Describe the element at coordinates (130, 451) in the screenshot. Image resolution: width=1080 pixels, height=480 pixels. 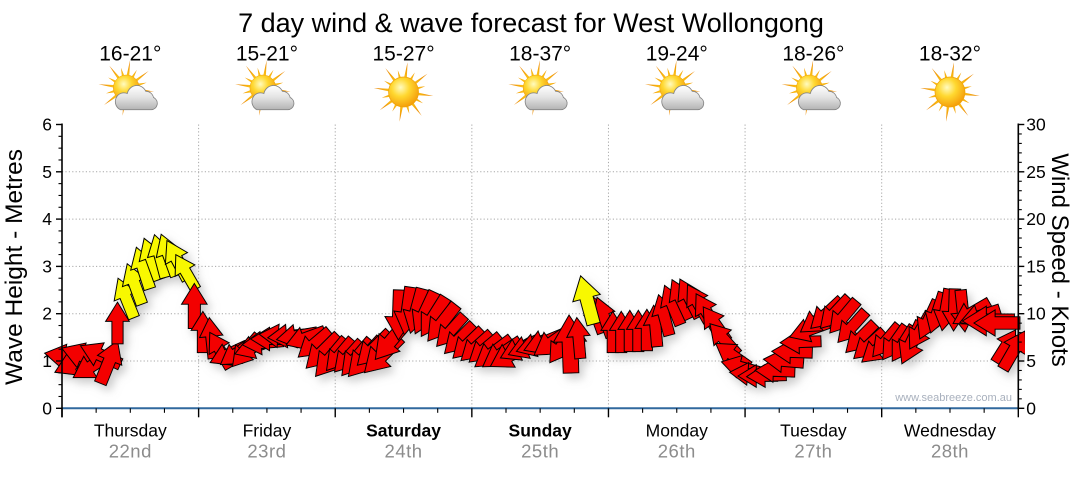
I see `svg-text: 22nd` at that location.